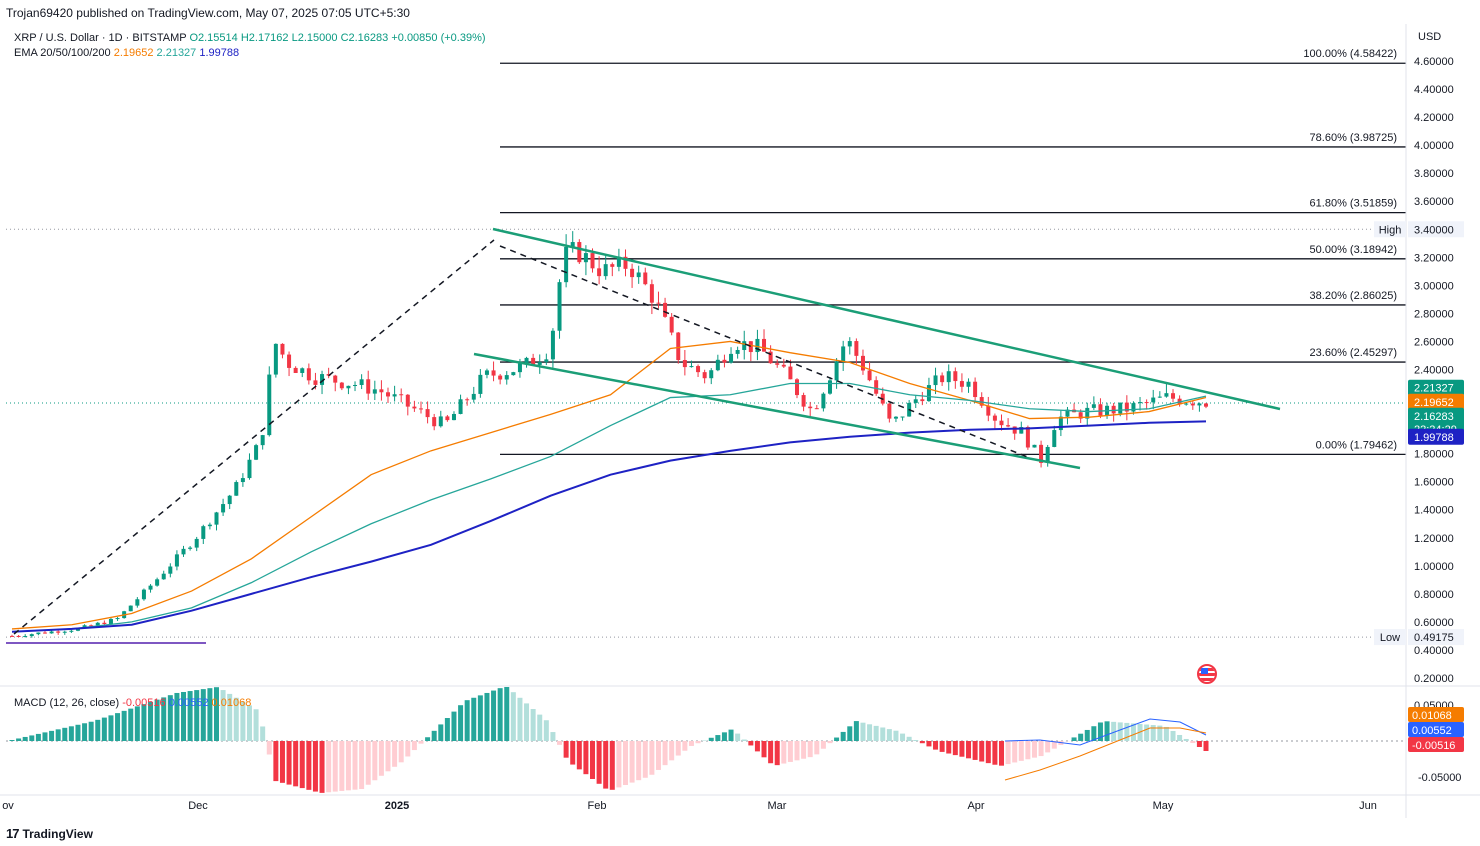 This screenshot has width=1480, height=846. I want to click on price-badge, so click(1436, 401).